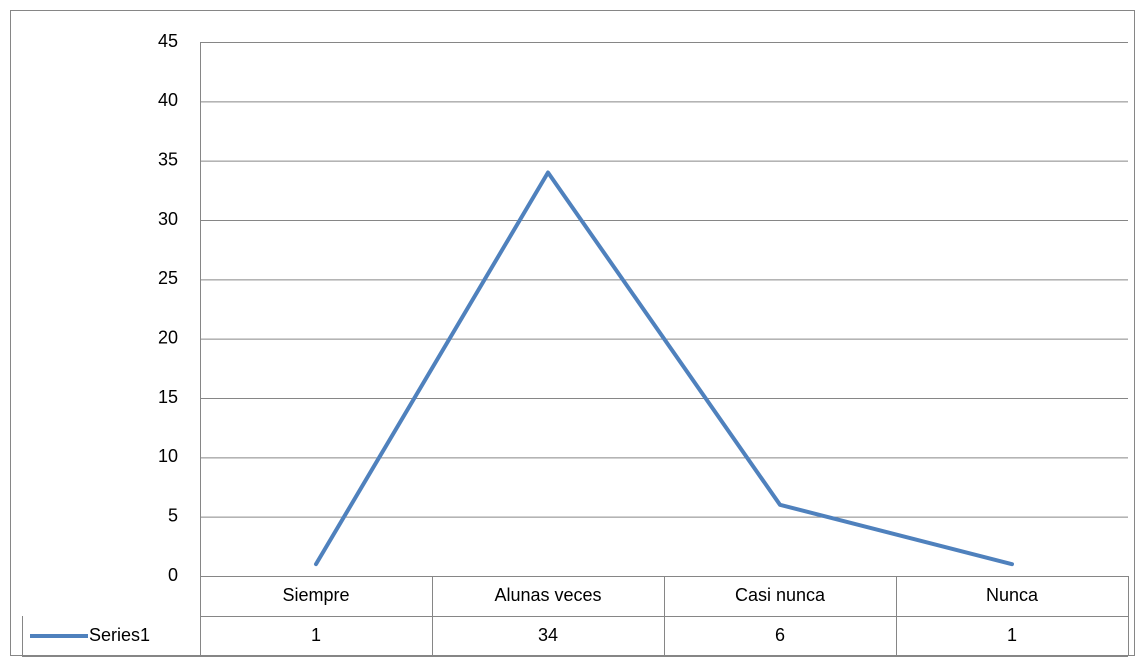 This screenshot has height=664, width=1145. What do you see at coordinates (168, 397) in the screenshot?
I see `y-tick-label: 15` at bounding box center [168, 397].